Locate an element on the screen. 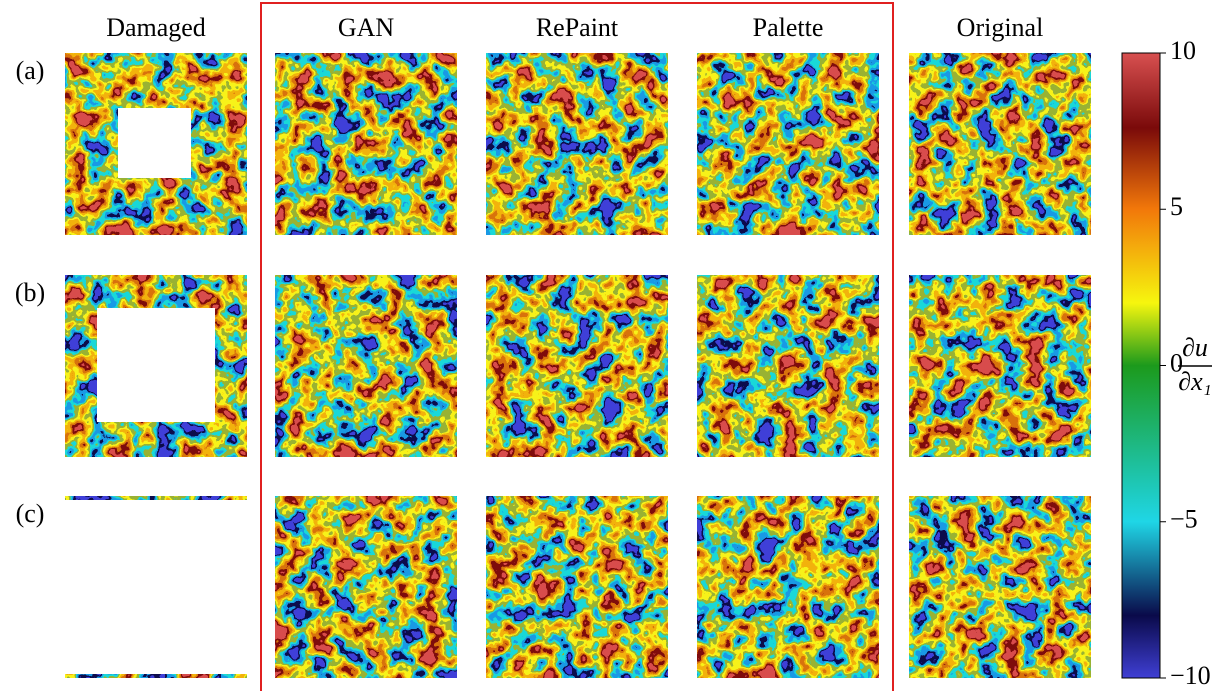  row-label: (b) is located at coordinates (30, 292).